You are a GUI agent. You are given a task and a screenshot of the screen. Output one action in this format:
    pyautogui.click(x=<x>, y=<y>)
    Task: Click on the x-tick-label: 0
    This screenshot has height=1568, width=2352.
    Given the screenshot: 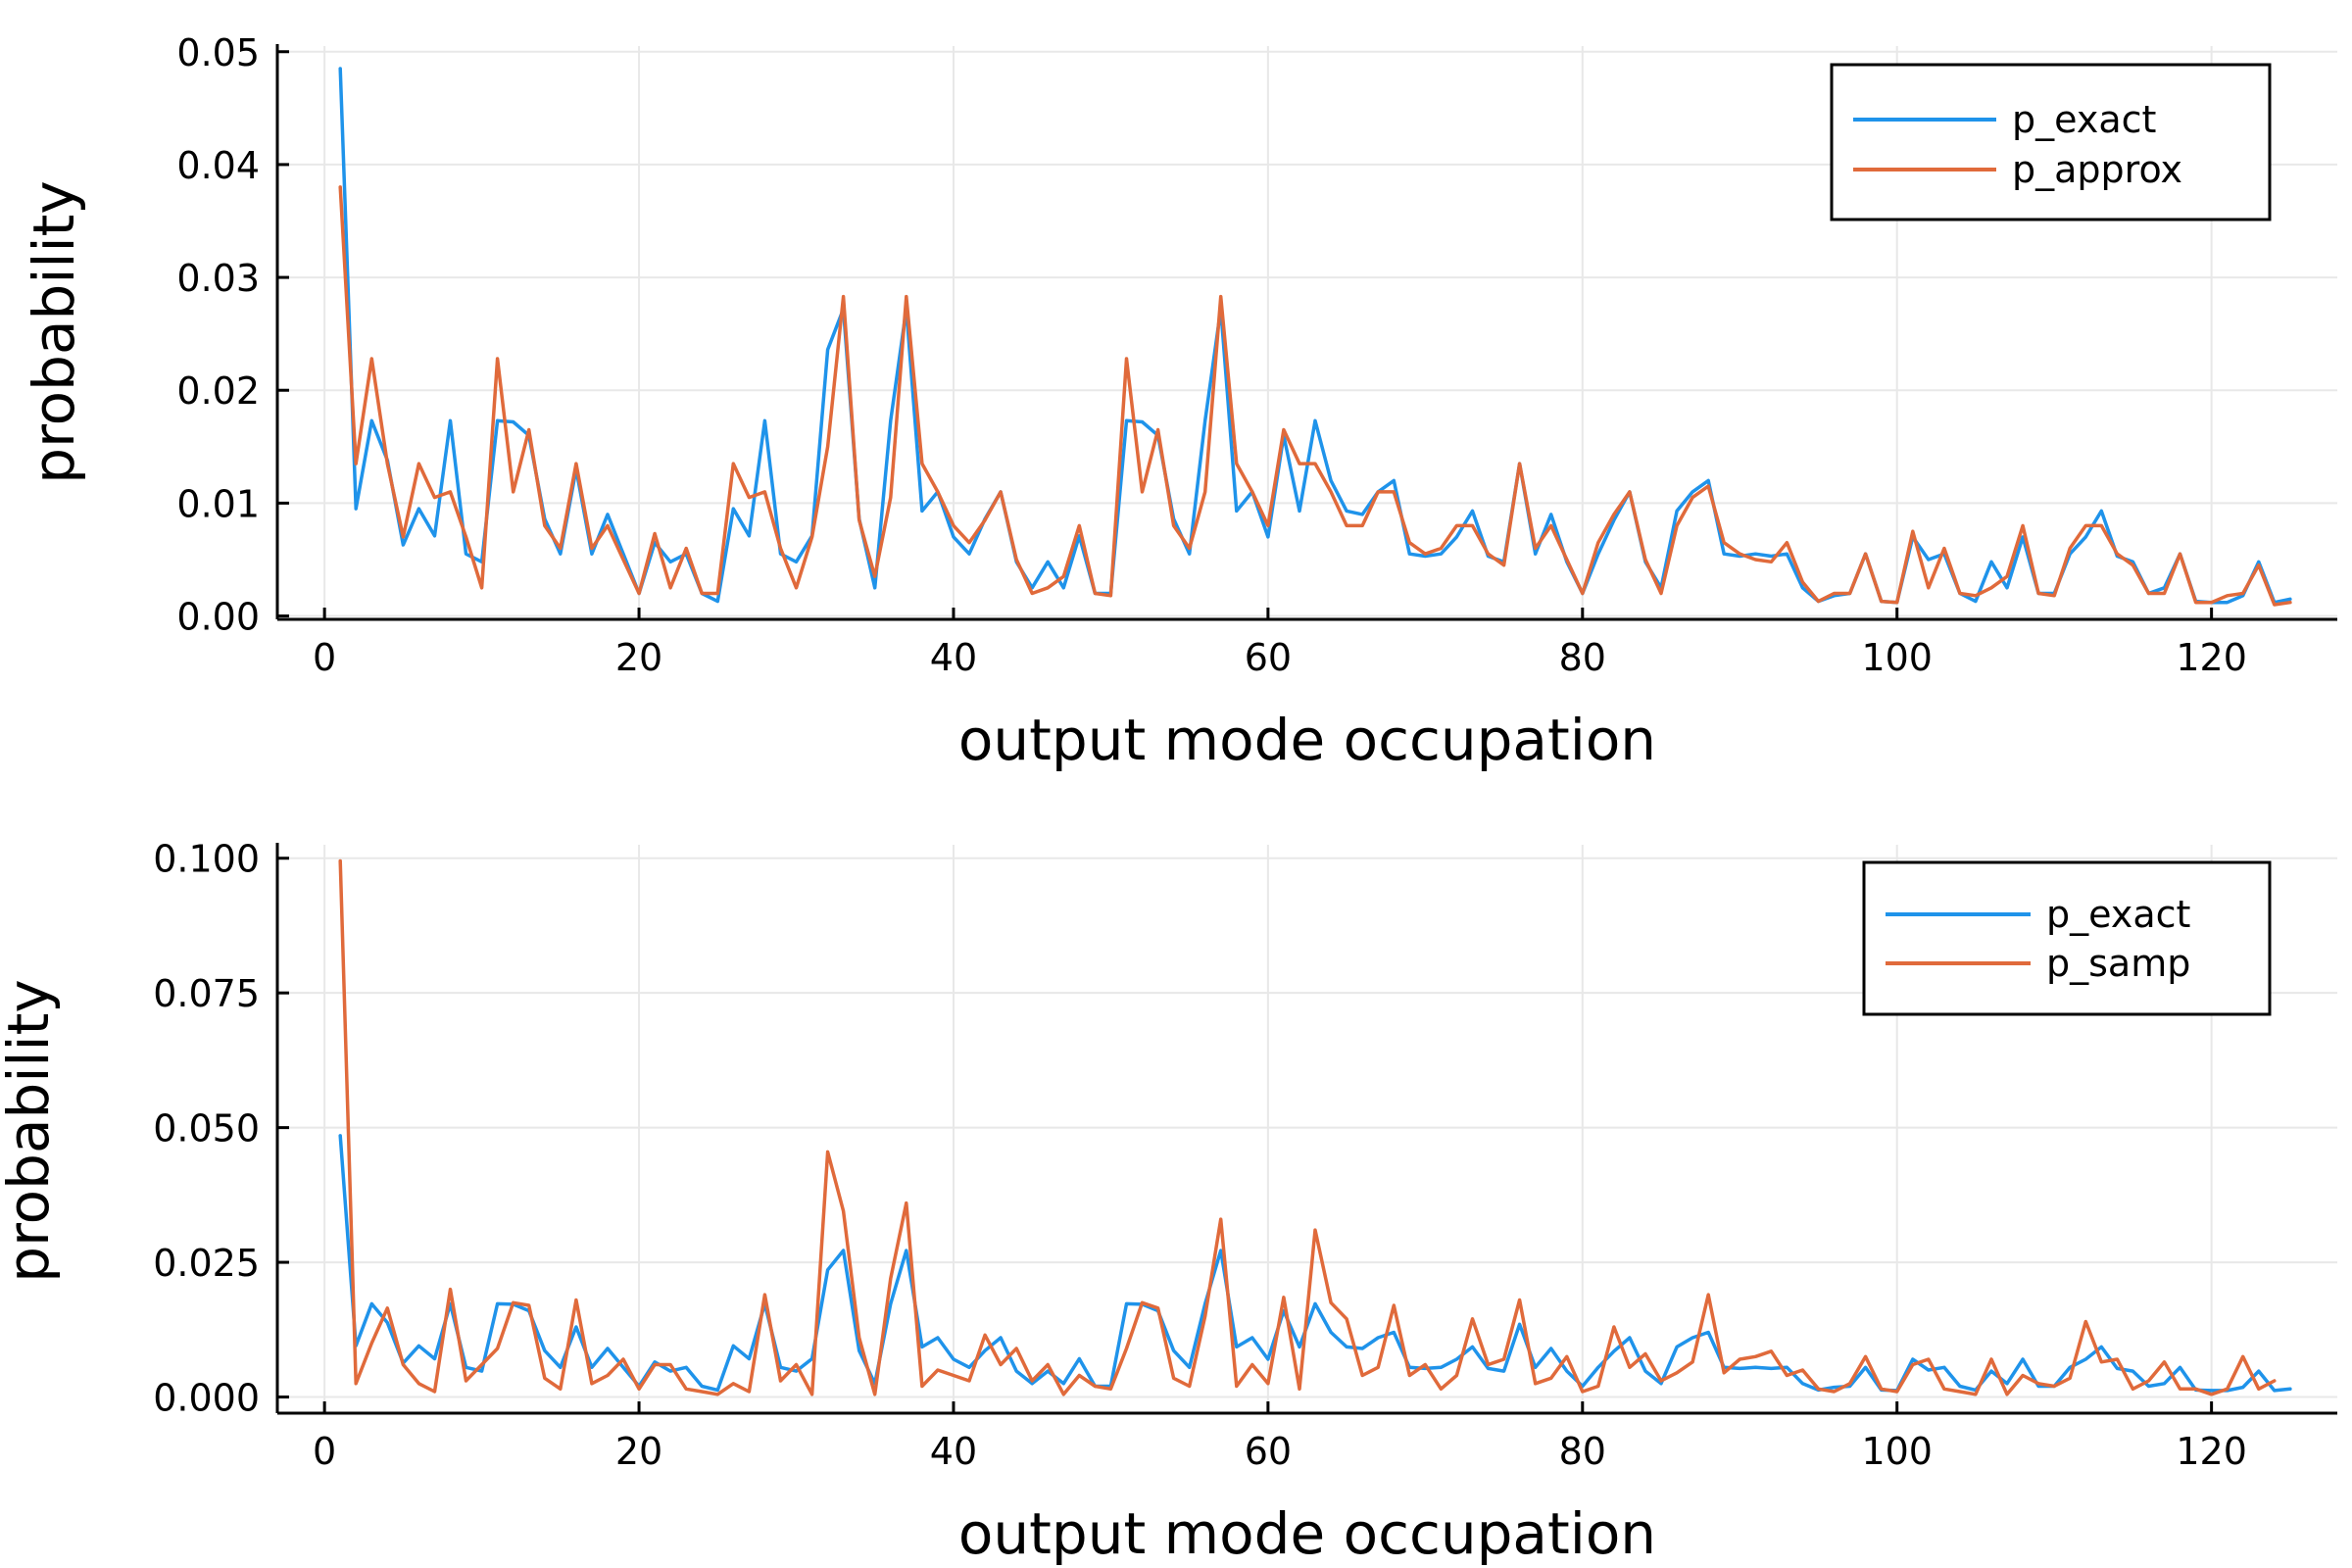 What is the action you would take?
    pyautogui.click(x=324, y=1451)
    